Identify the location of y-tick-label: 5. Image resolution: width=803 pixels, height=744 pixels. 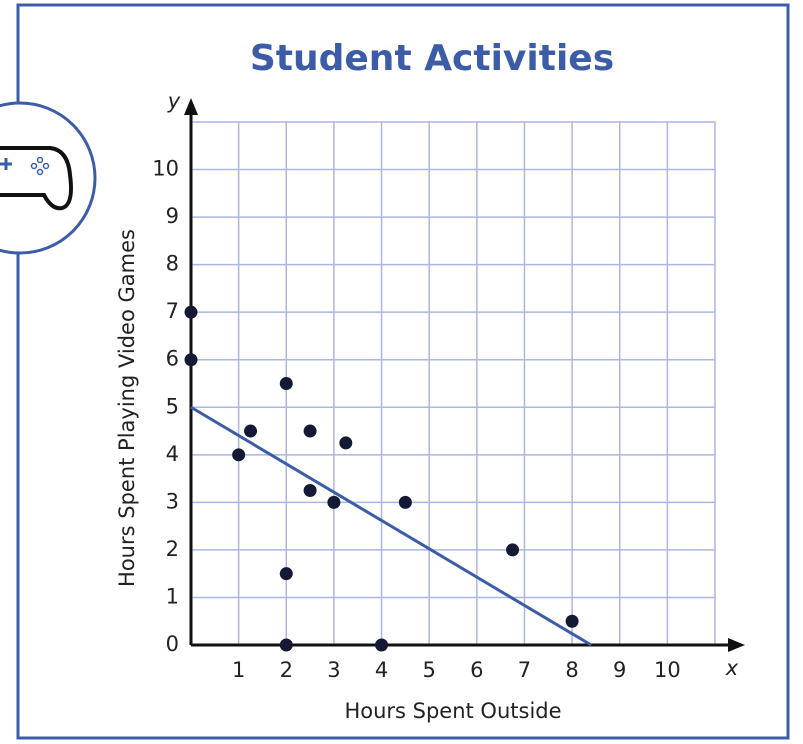
(172, 406).